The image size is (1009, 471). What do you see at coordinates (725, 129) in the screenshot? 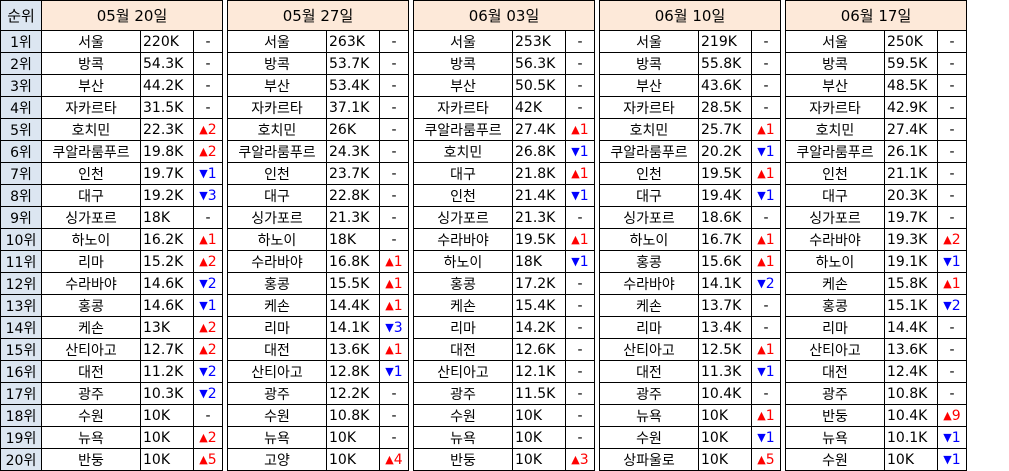
I see `value-cell: 25.7K` at bounding box center [725, 129].